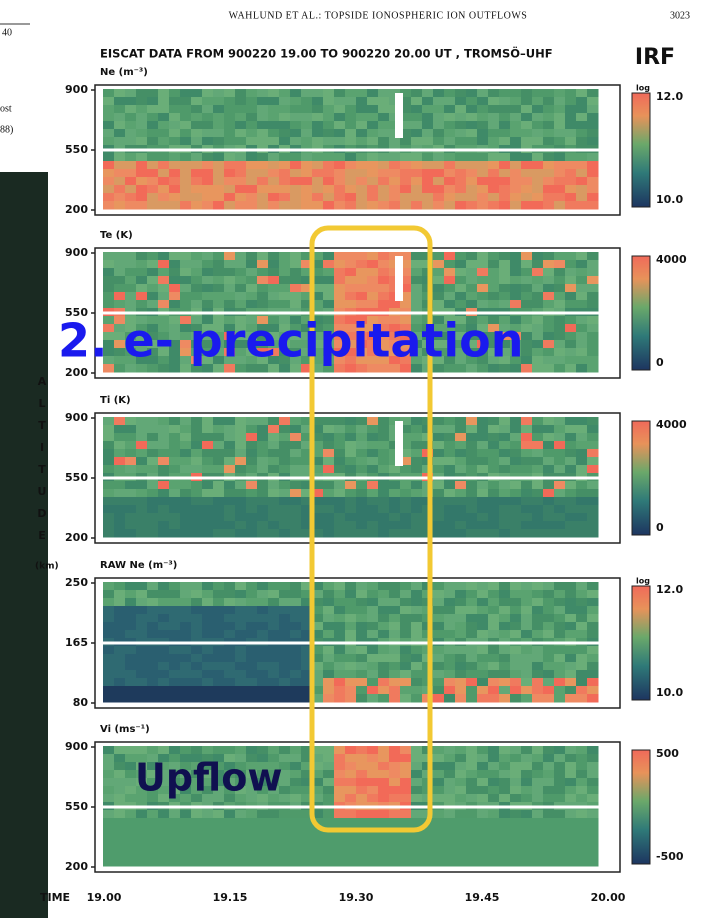 The image size is (713, 918). What do you see at coordinates (76, 209) in the screenshot?
I see `y-tick-label: 200` at bounding box center [76, 209].